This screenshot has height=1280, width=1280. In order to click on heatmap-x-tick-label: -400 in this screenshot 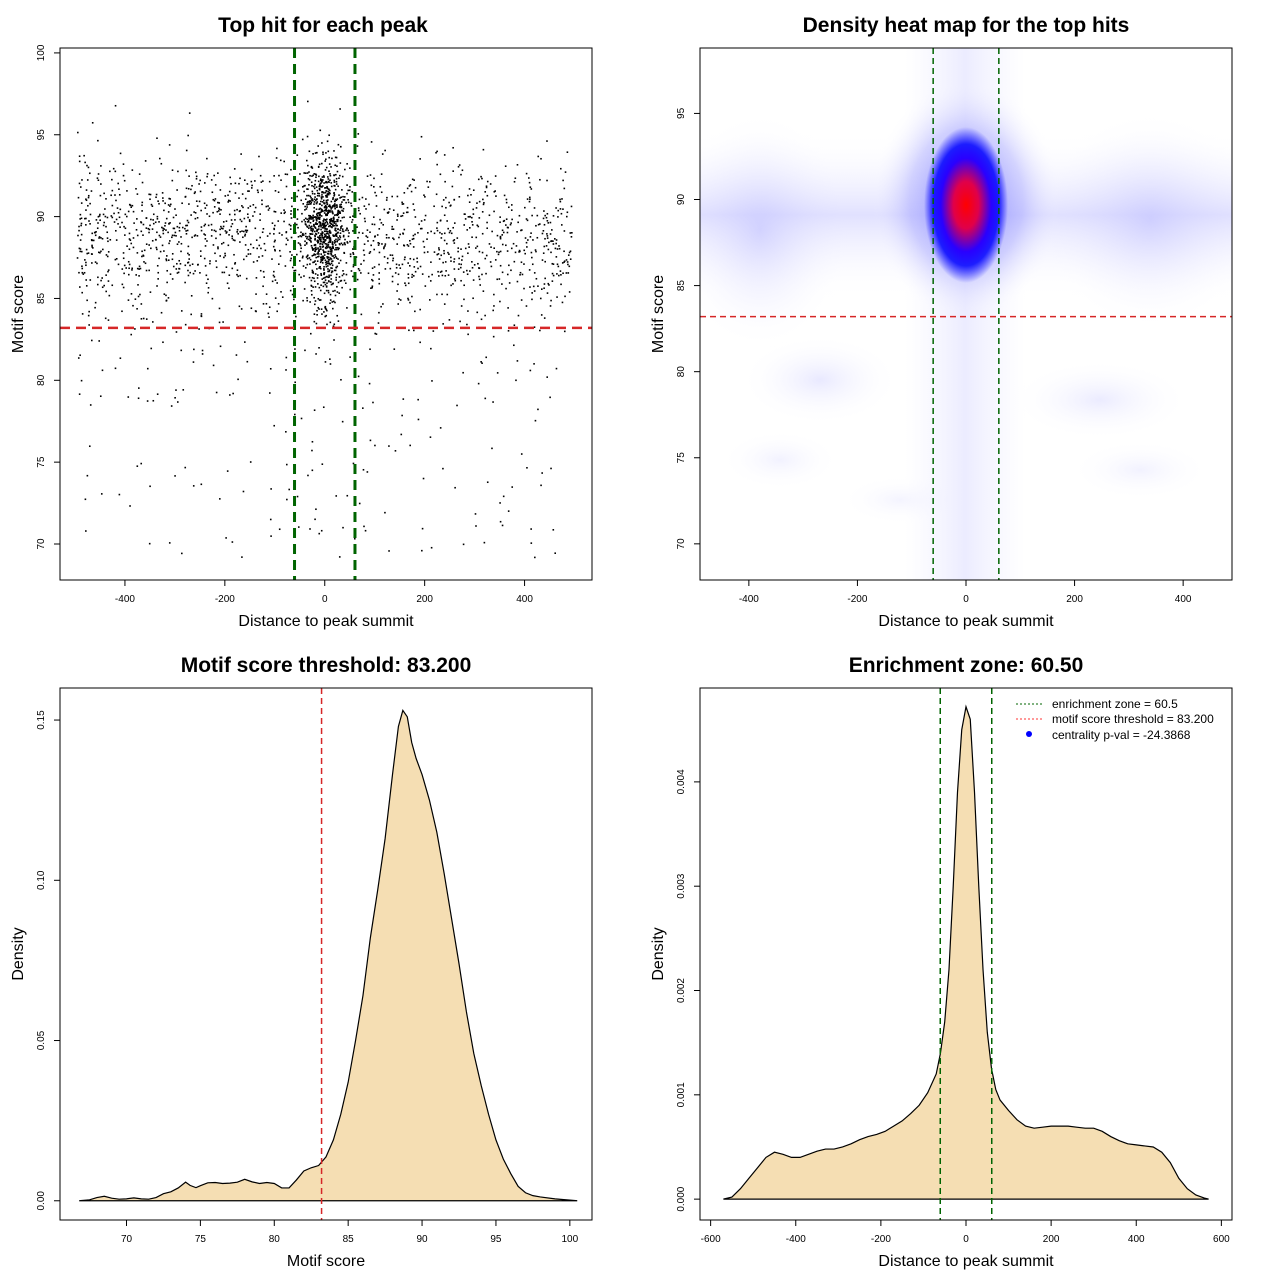, I will do `click(749, 599)`.